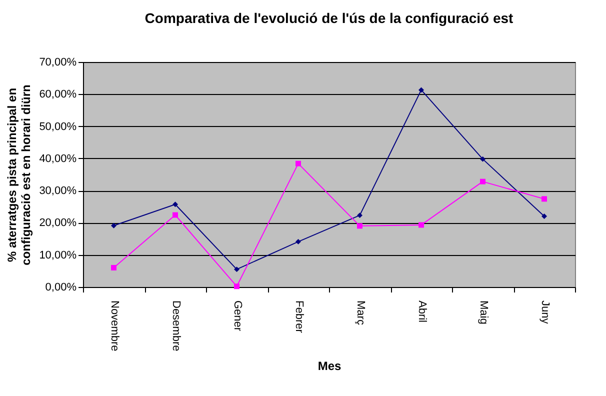  I want to click on x-tick-label: Desembre, so click(176, 326).